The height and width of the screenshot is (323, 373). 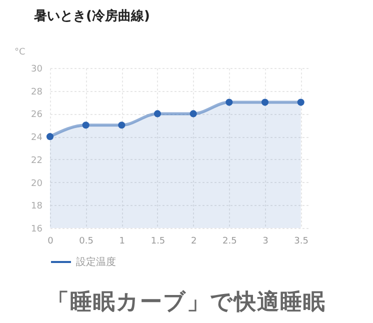 What do you see at coordinates (37, 229) in the screenshot?
I see `y-tick-label: 16` at bounding box center [37, 229].